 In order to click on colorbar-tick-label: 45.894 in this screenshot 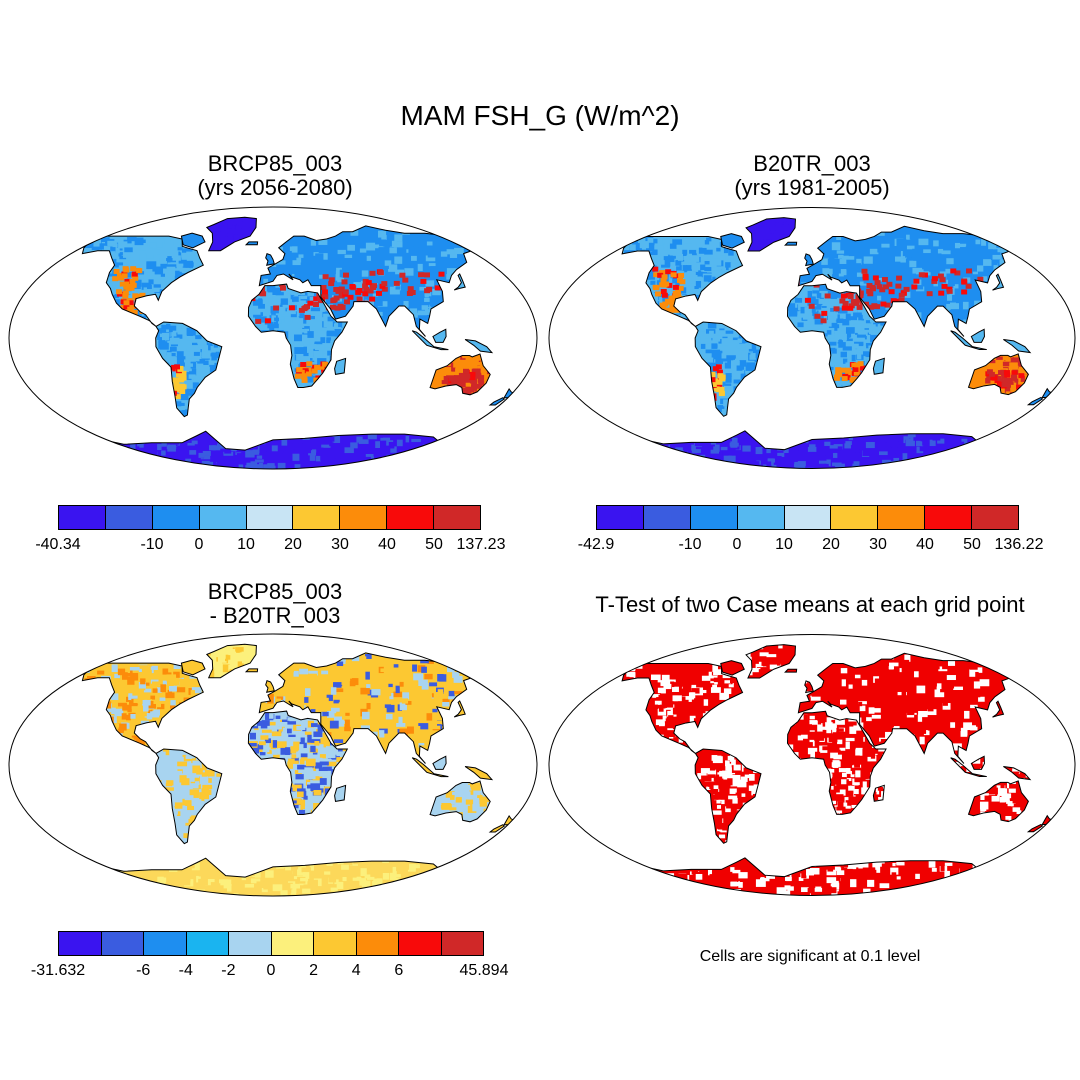, I will do `click(484, 970)`.